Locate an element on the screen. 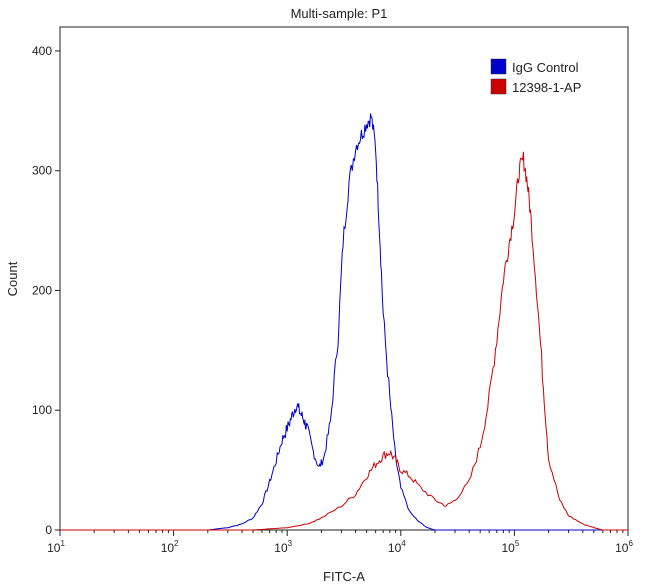 This screenshot has height=585, width=650. legend: IgG Control 12398-1-AP is located at coordinates (535, 76).